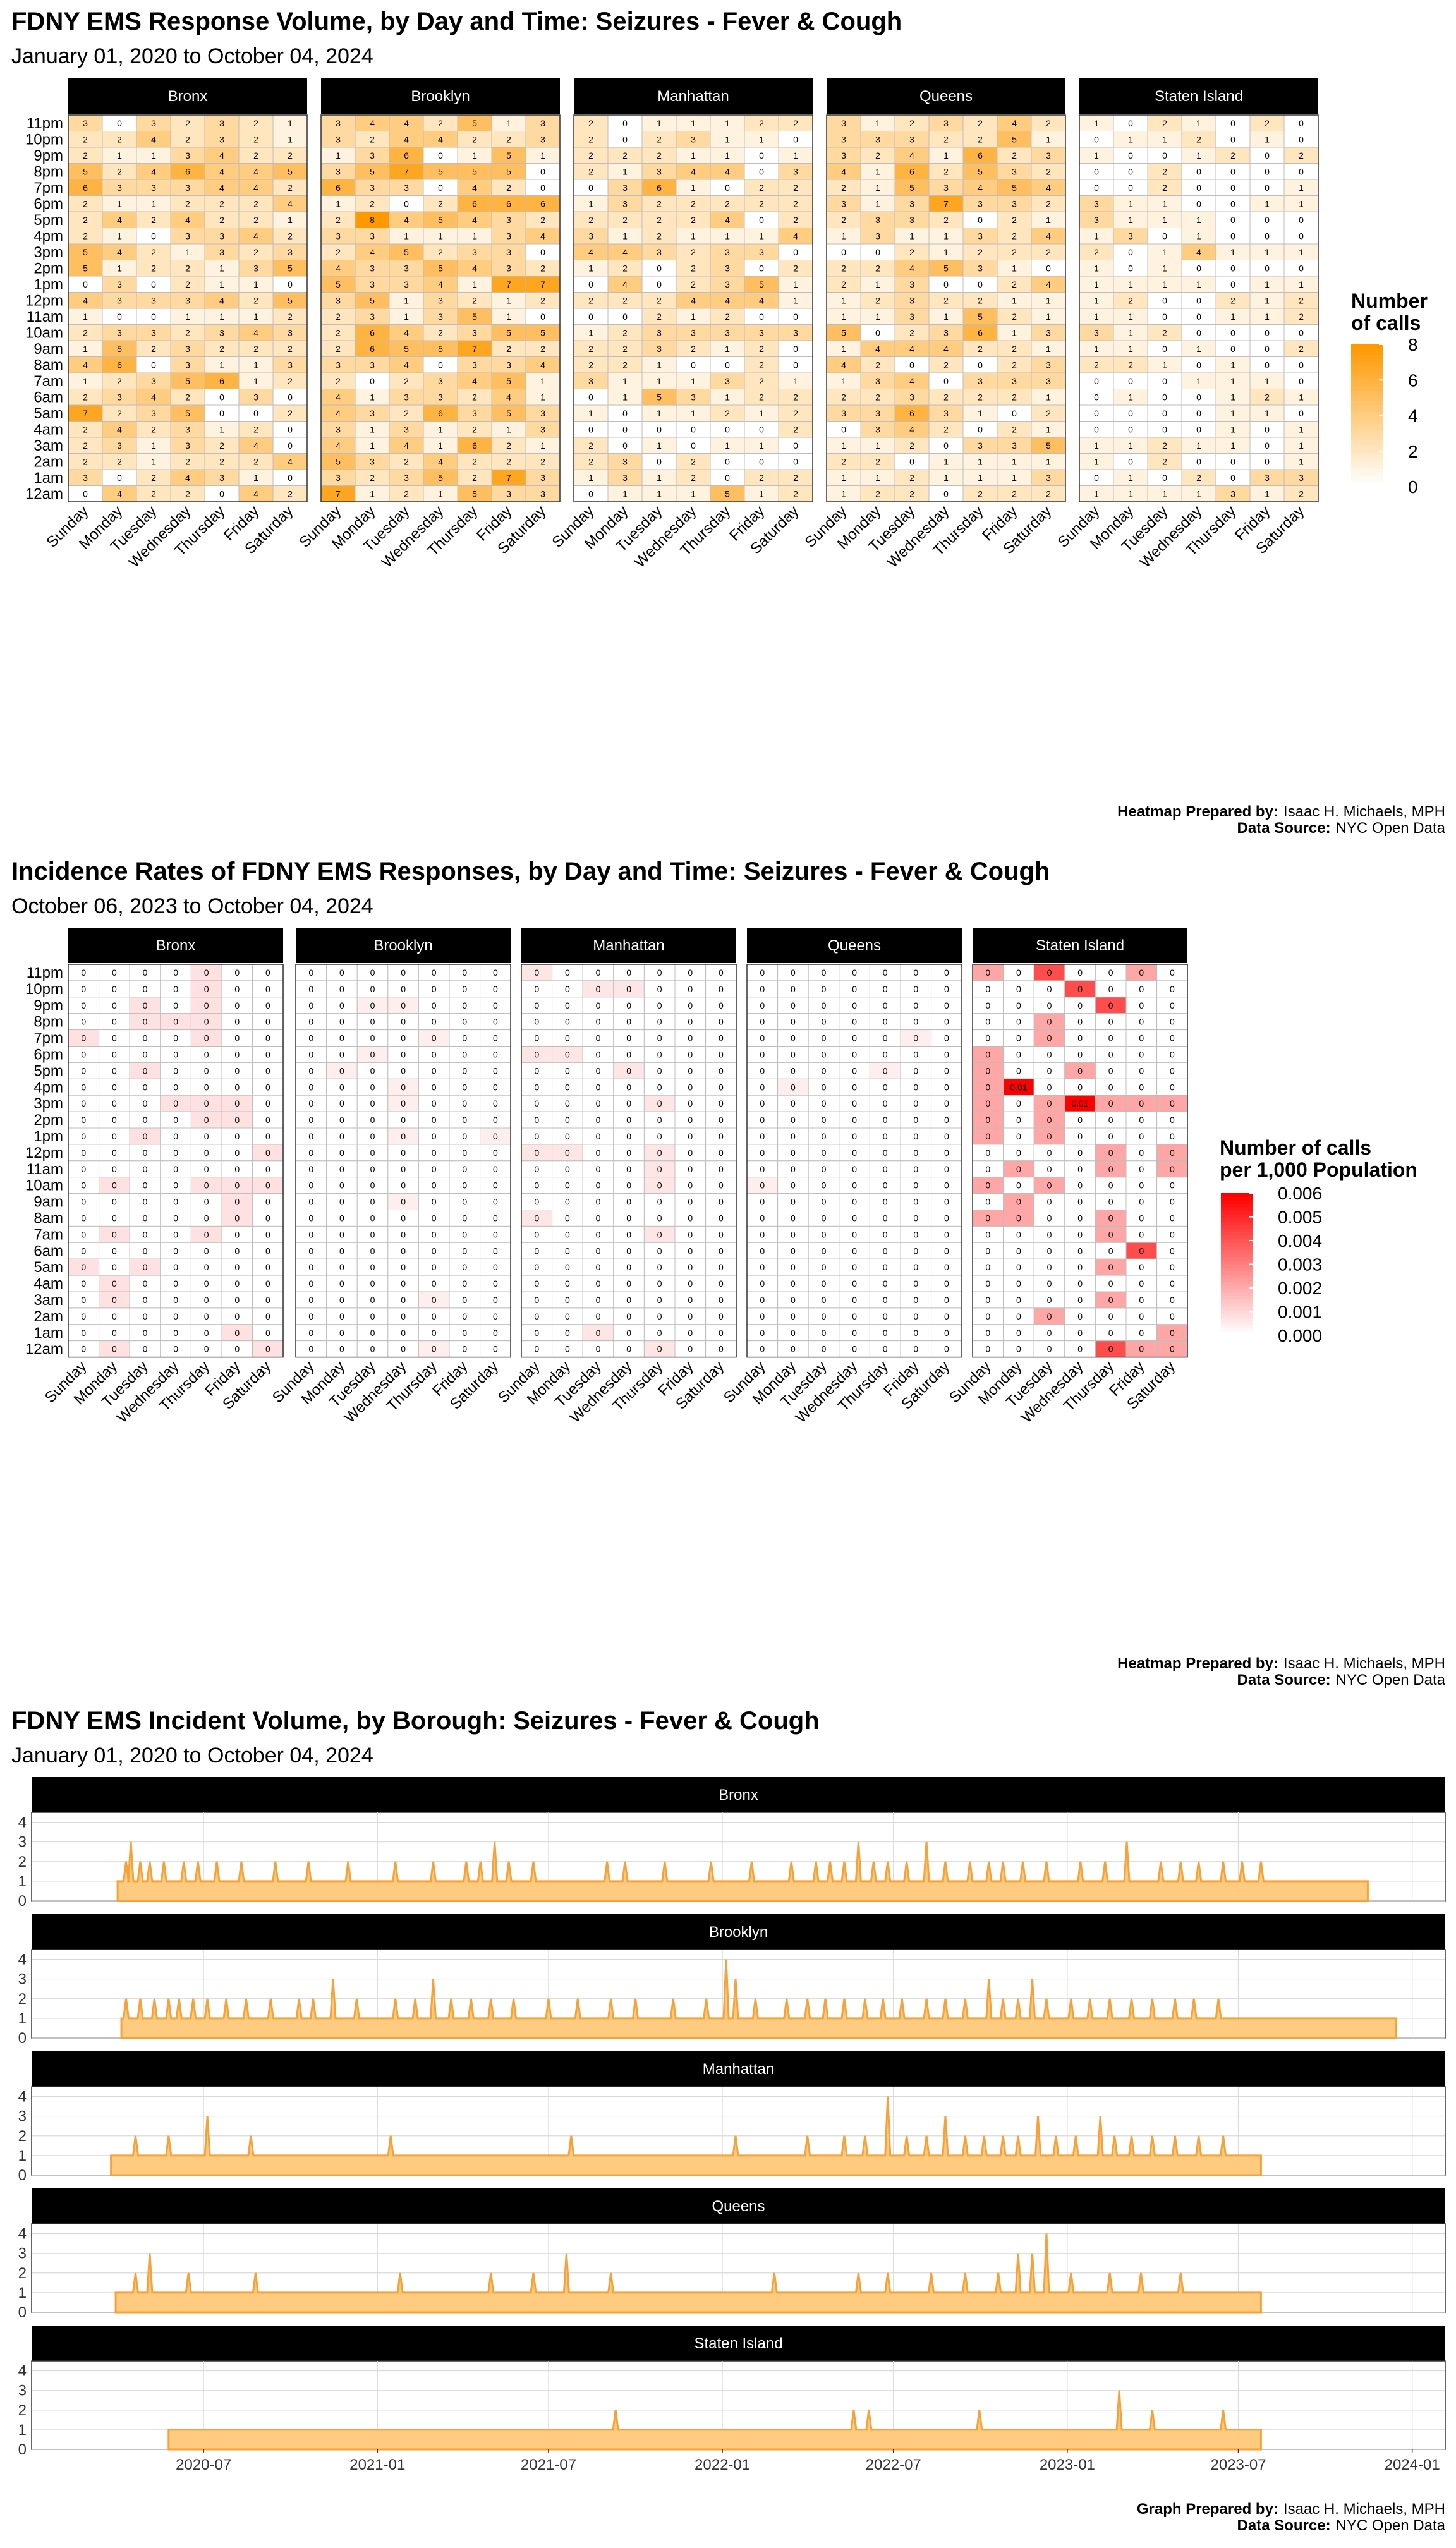 The image size is (1456, 2548). Describe the element at coordinates (119, 252) in the screenshot. I see `cell-label: 4` at that location.